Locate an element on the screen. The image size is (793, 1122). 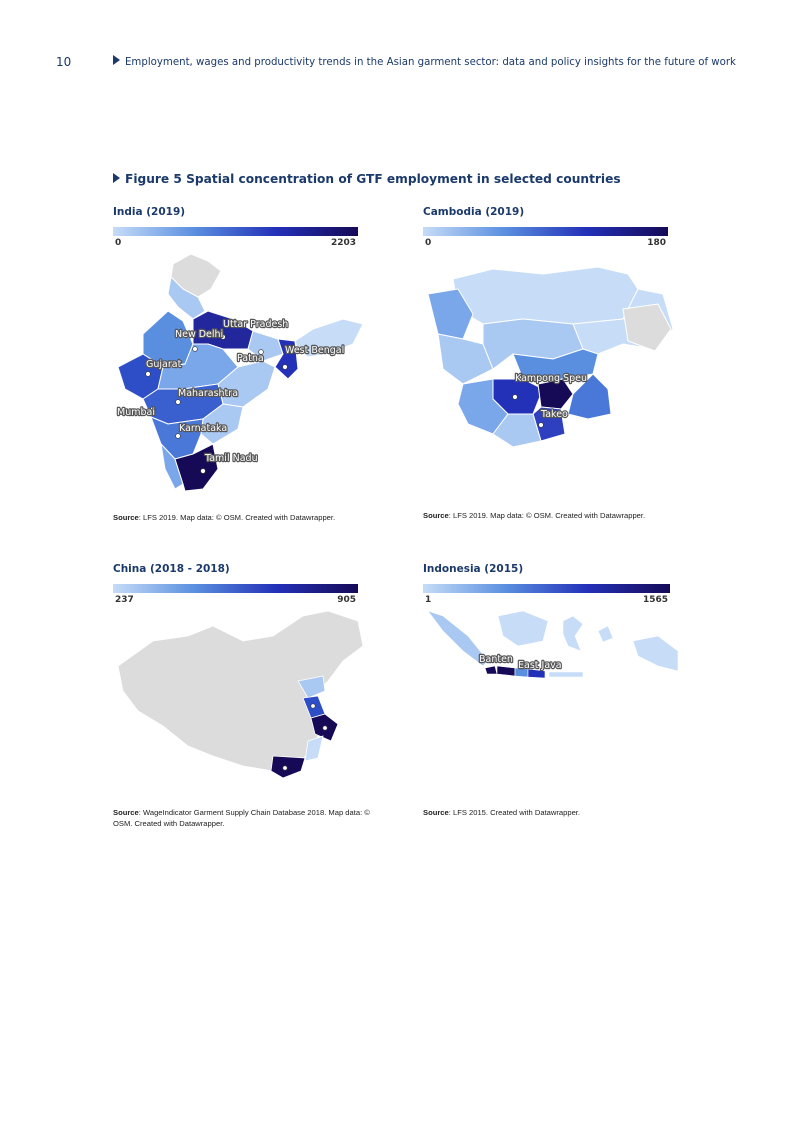
china-legend: 237 905 is located at coordinates (235, 594).